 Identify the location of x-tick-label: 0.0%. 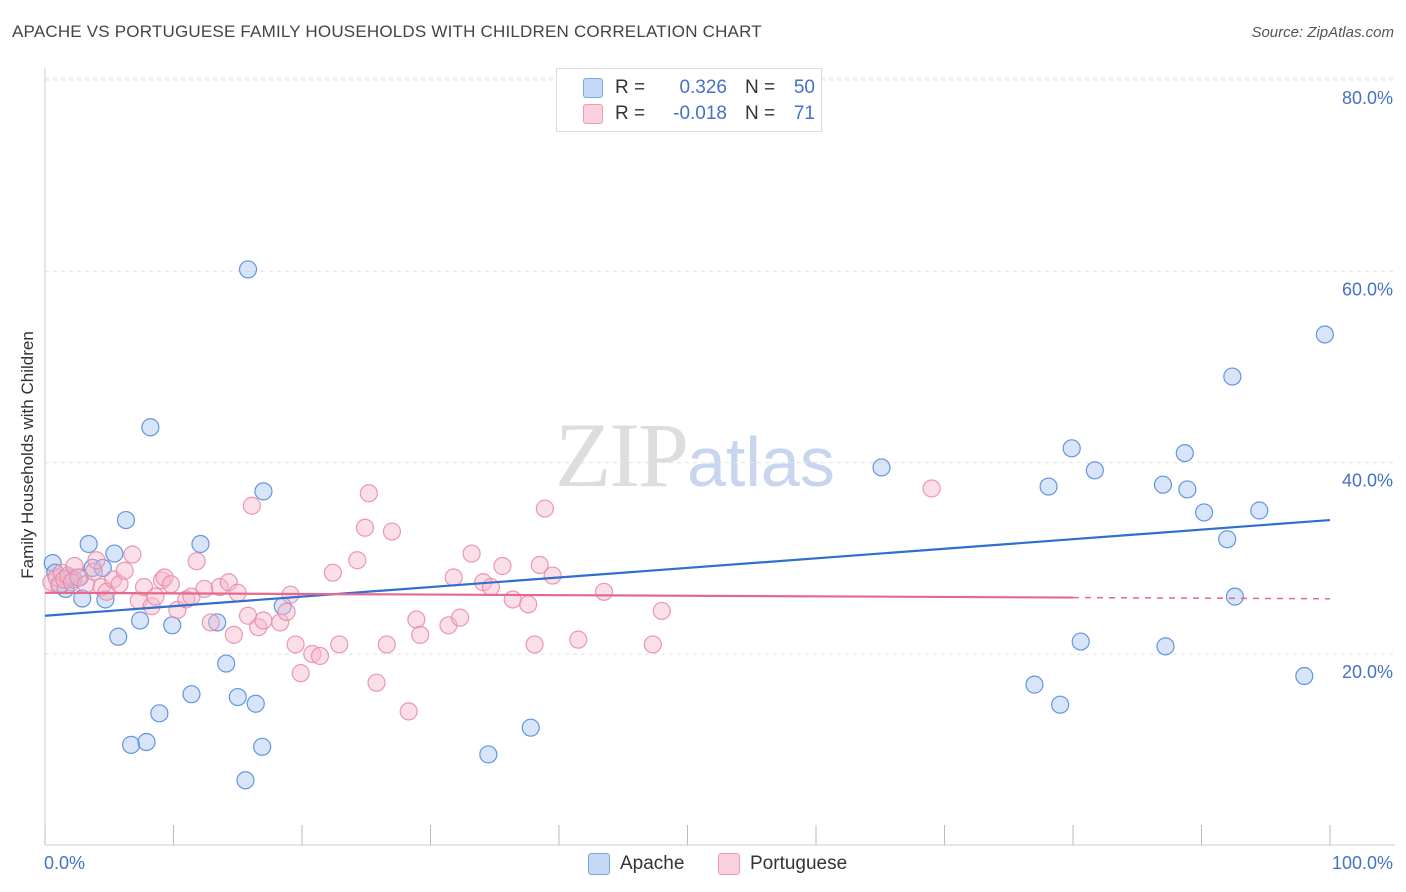
(64, 863).